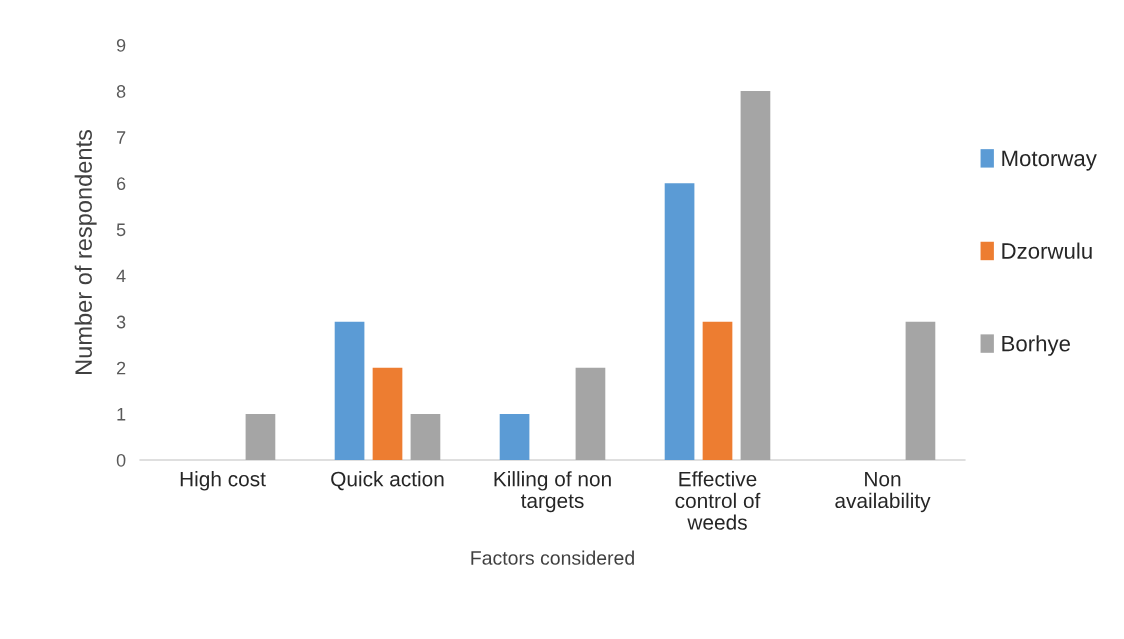 Image resolution: width=1124 pixels, height=639 pixels. Describe the element at coordinates (121, 45) in the screenshot. I see `y-tick-label: 9` at that location.